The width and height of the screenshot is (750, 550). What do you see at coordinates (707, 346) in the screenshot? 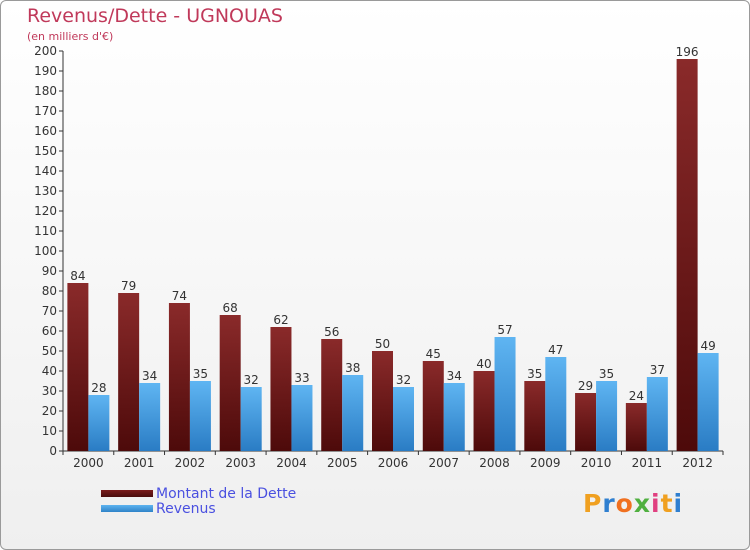
I see `data-label: 49` at bounding box center [707, 346].